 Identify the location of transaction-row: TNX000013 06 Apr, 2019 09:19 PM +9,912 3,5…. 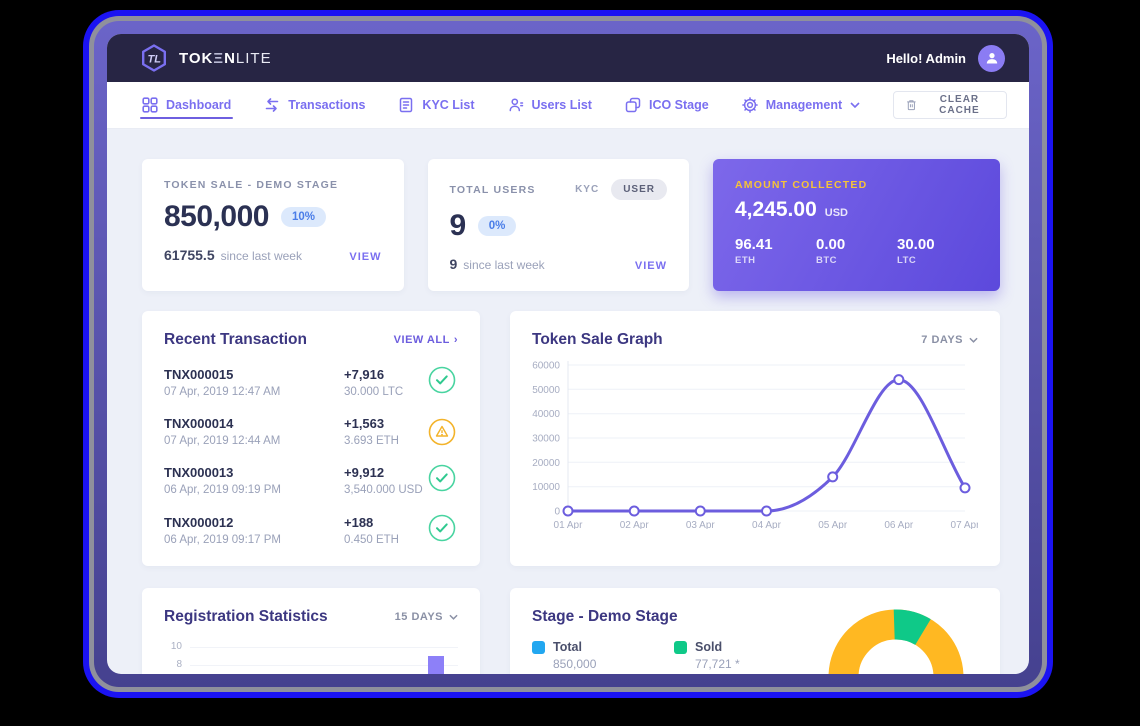
(311, 480).